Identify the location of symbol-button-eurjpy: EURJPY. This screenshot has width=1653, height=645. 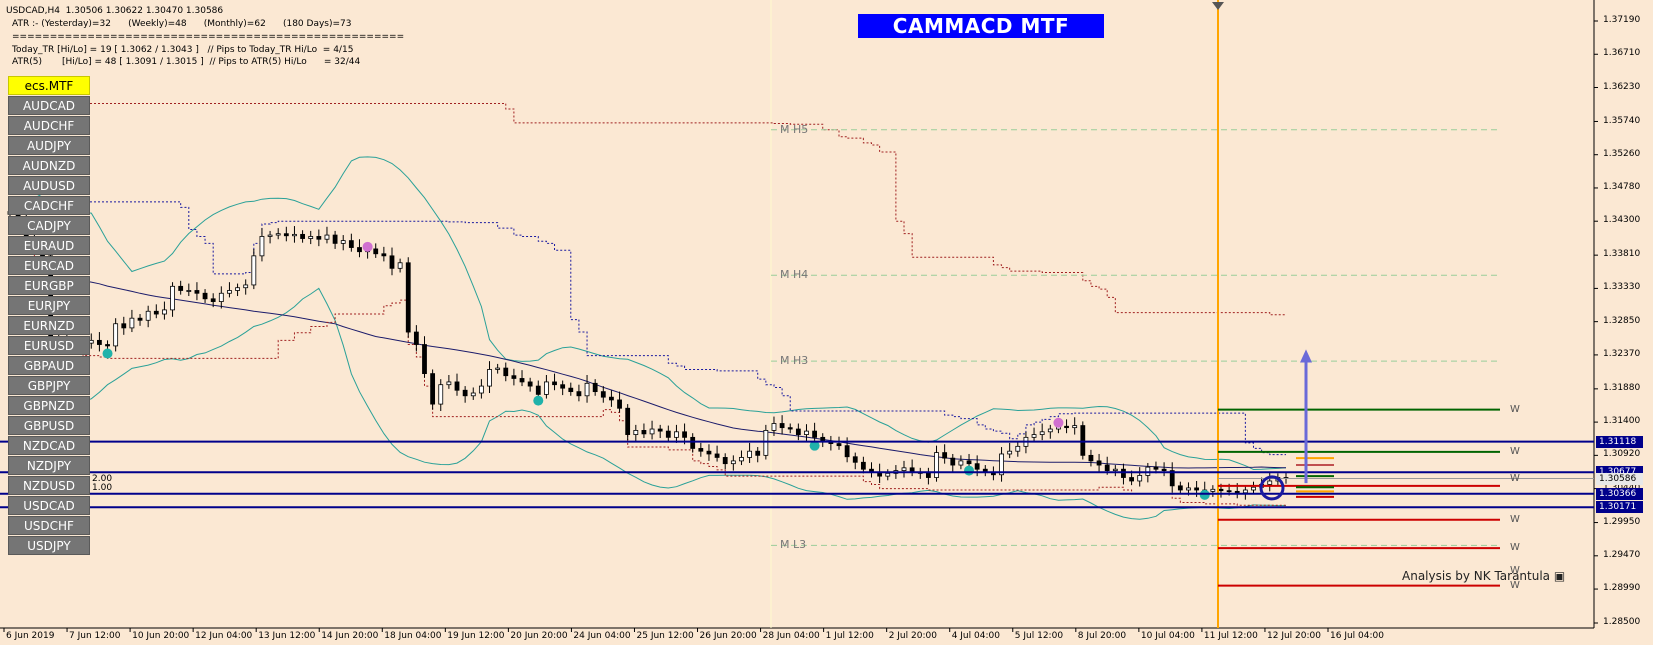
(49, 305).